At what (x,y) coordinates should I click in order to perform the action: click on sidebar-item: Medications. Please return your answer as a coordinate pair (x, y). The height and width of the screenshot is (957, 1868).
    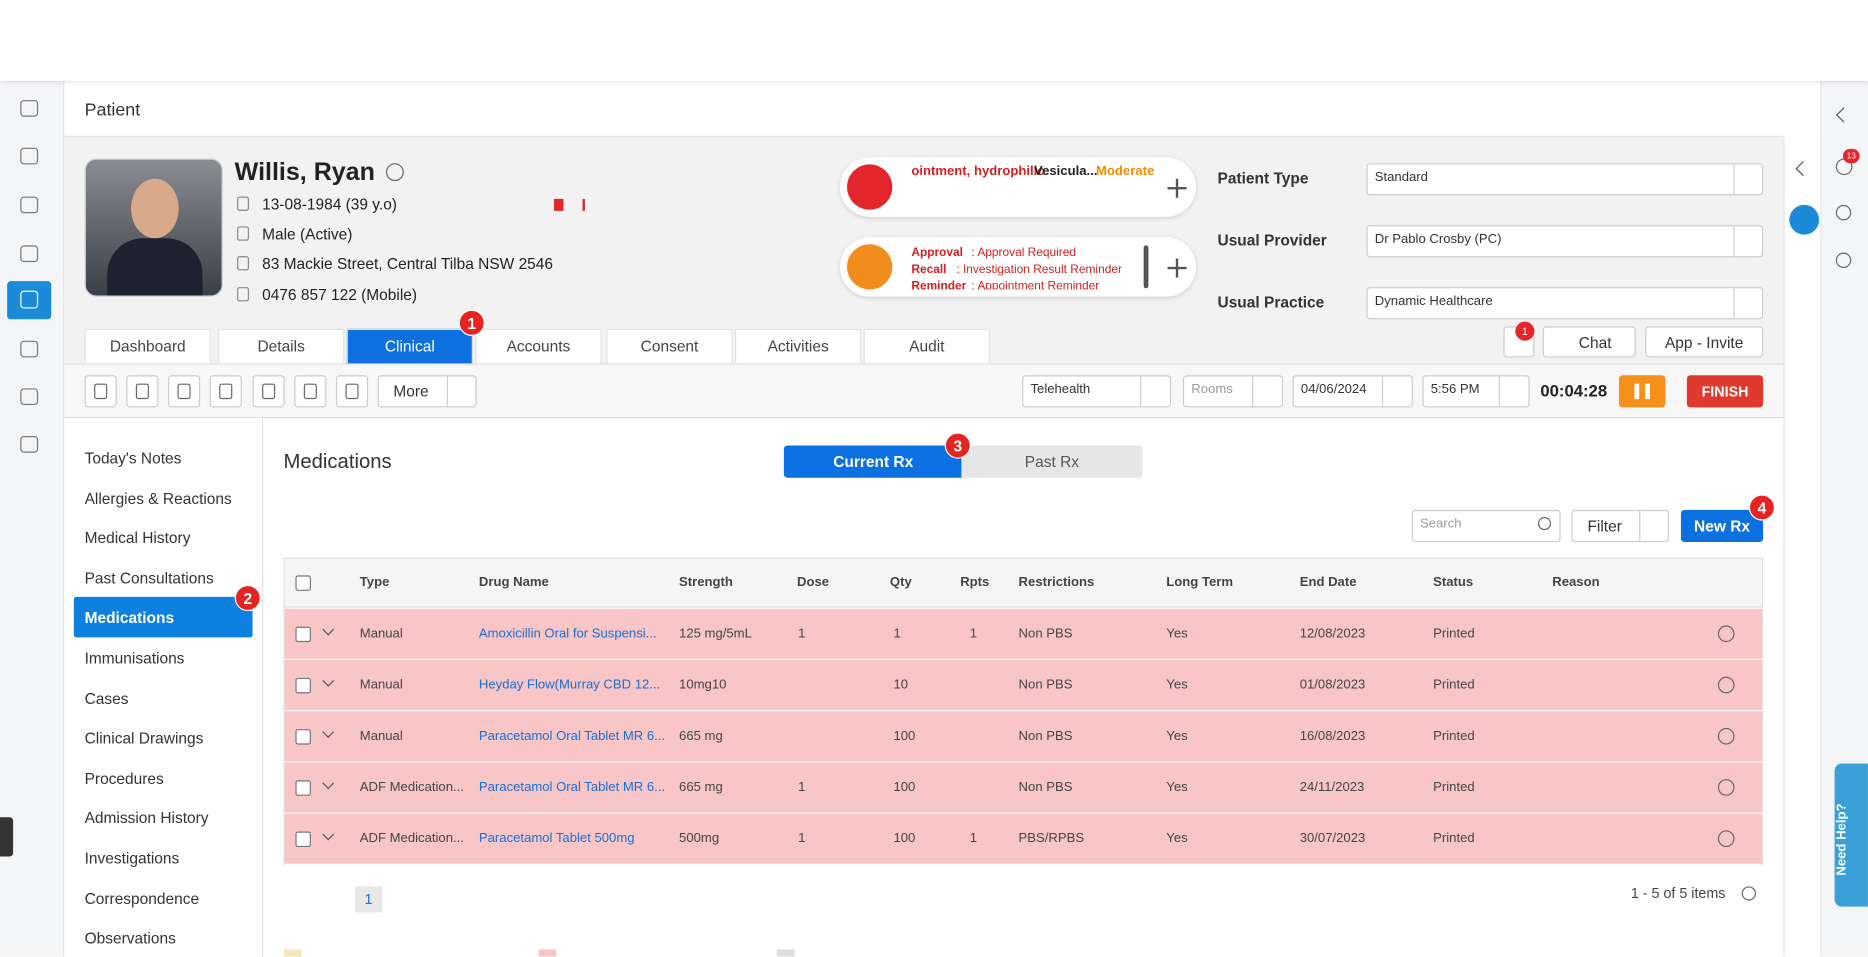
    Looking at the image, I should click on (129, 618).